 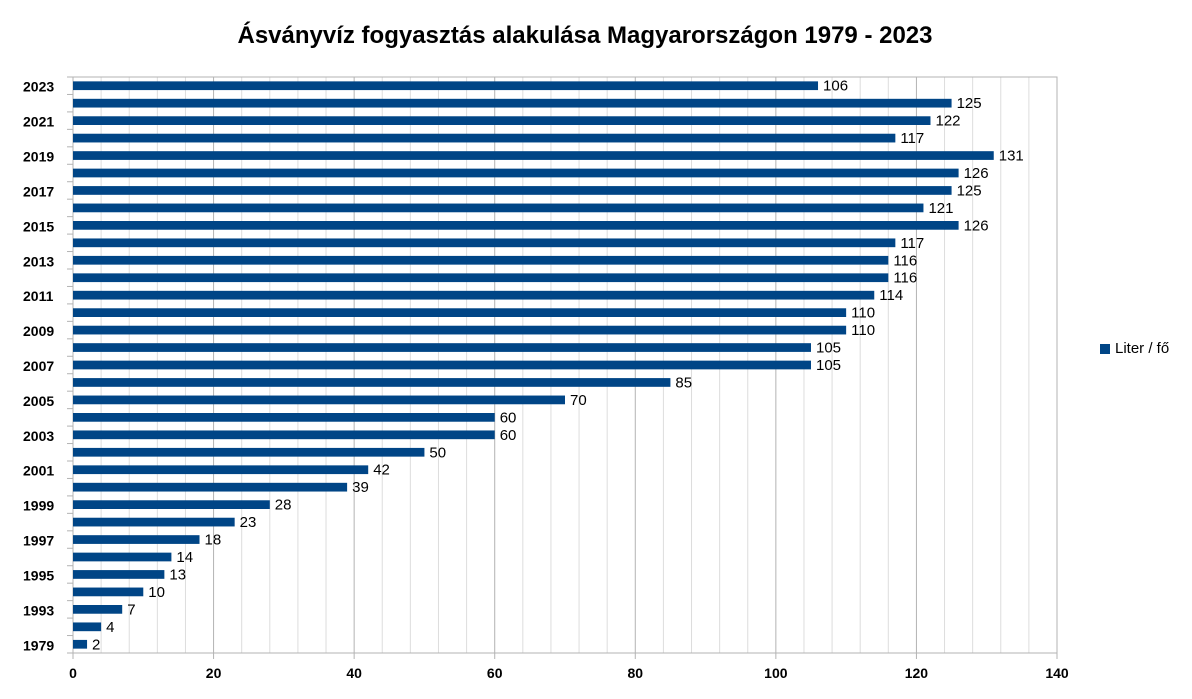 I want to click on x-tick-label: 60, so click(x=495, y=673).